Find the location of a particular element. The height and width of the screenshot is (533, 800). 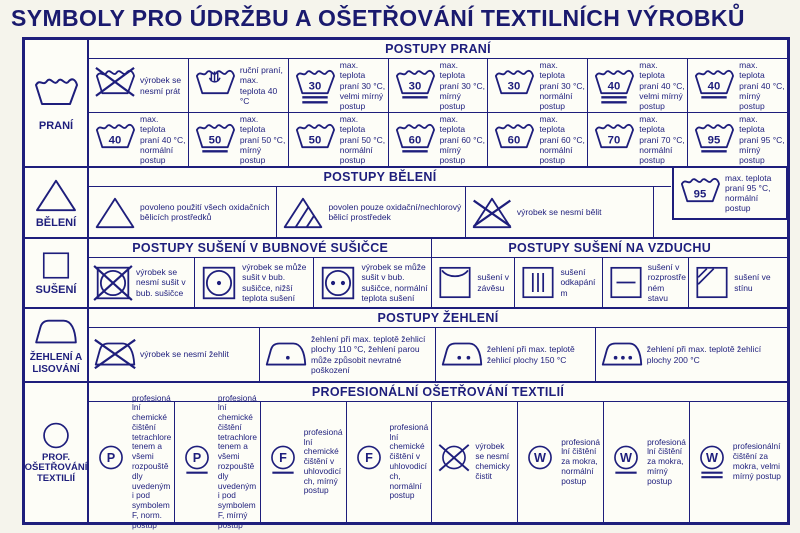

care-symbol-cell: 95 max. teplota praní 95 °C, mírný postup is located at coordinates (737, 139).